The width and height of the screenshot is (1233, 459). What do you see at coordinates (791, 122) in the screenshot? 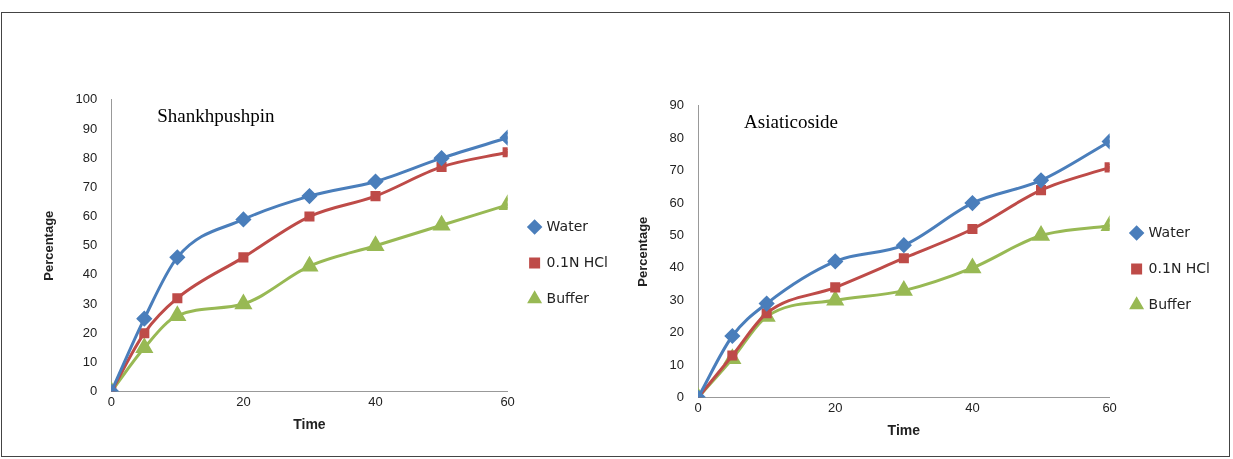
I see `chart-title: Asiaticoside` at bounding box center [791, 122].